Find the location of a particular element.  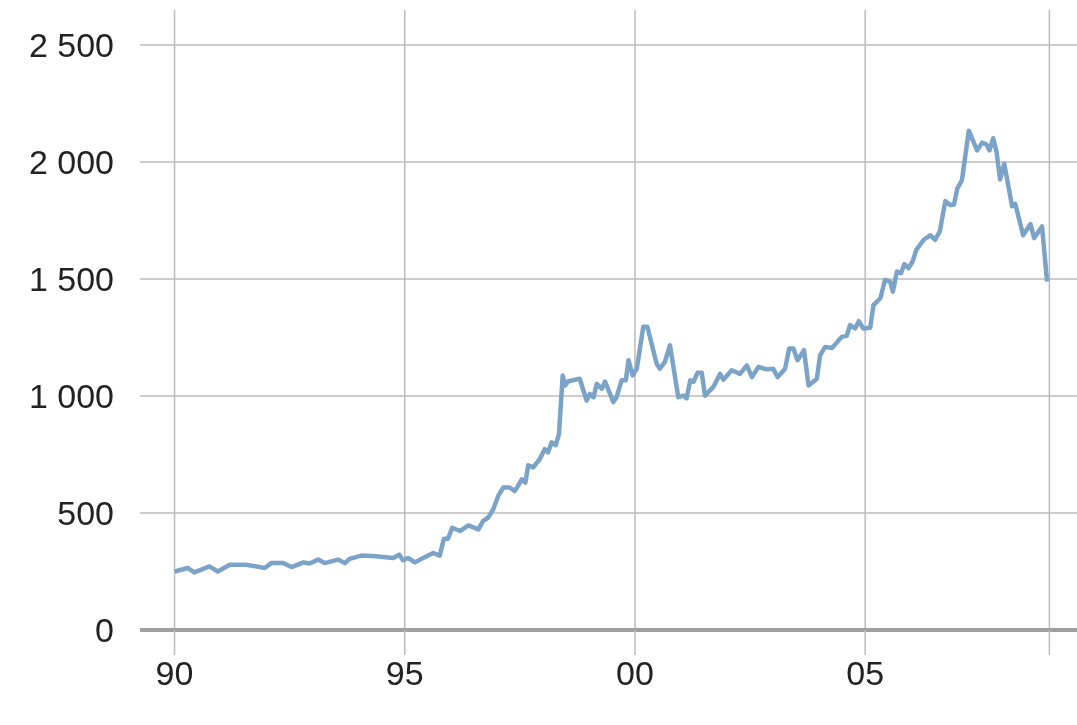

y-tick-label: 0 is located at coordinates (104, 630).